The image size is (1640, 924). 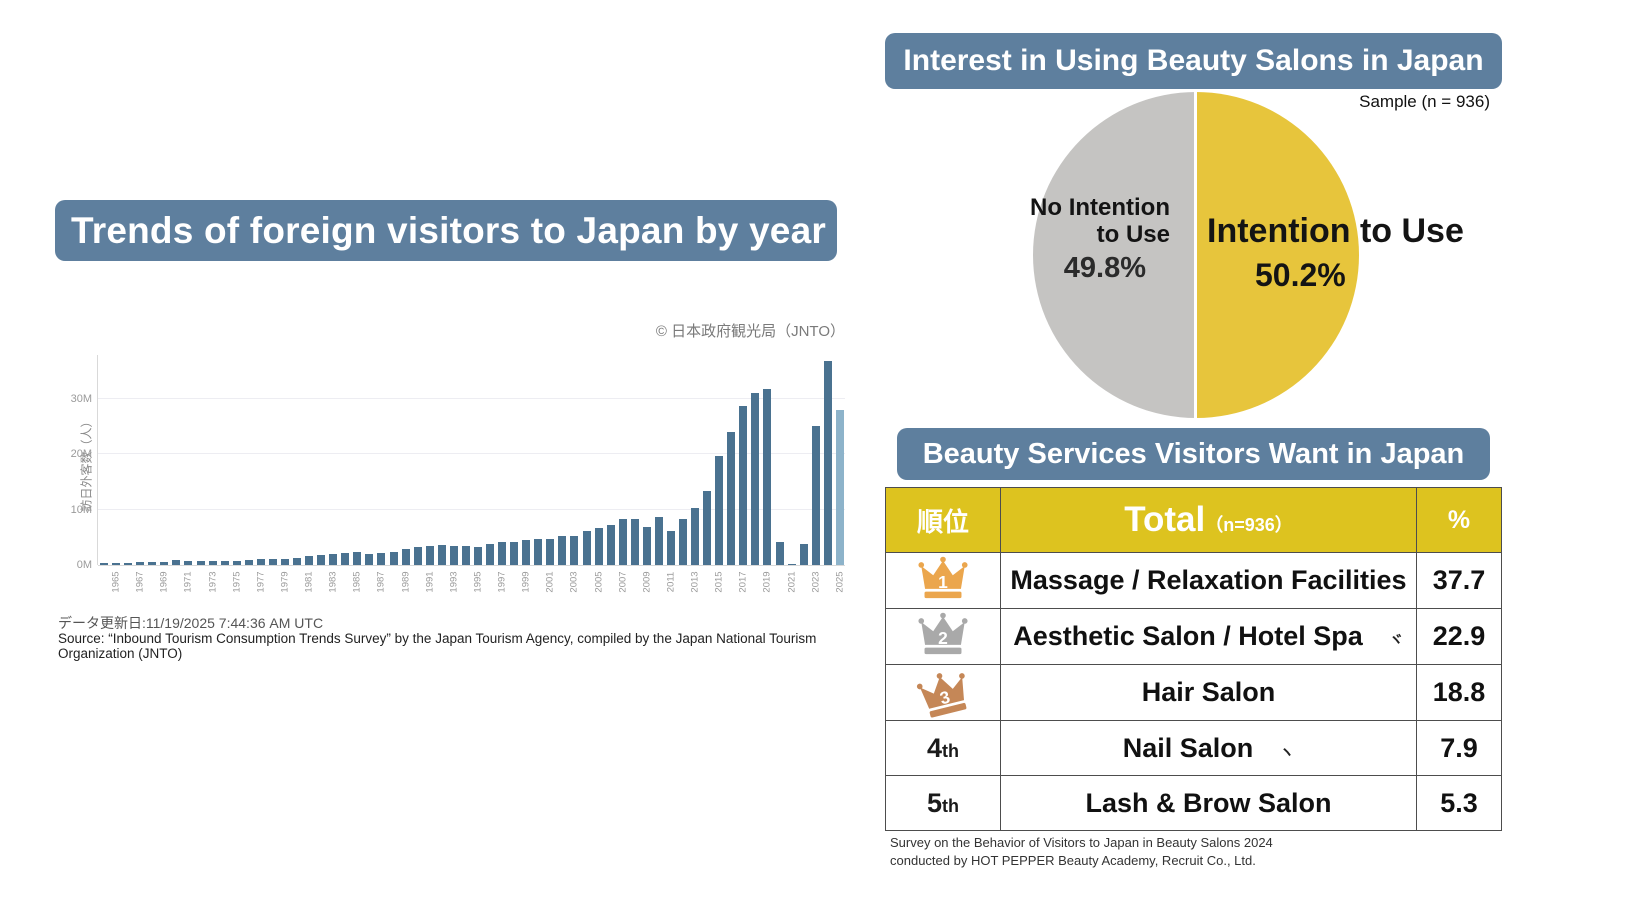 I want to click on x-tick-cell: 2003, so click(x=574, y=587).